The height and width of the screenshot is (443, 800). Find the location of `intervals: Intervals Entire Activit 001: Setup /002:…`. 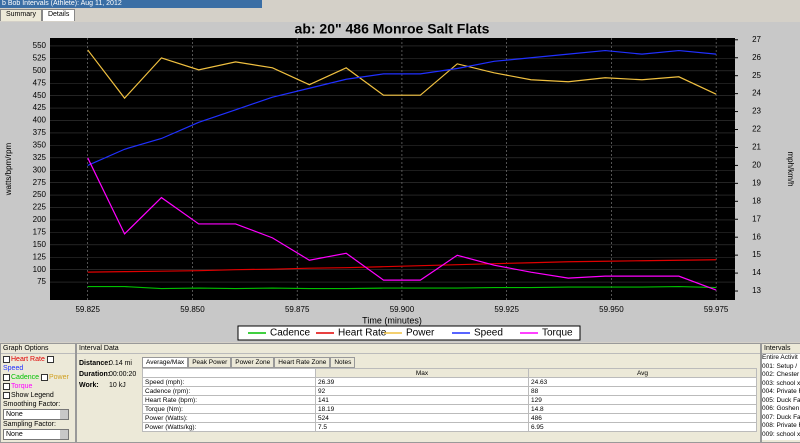

intervals: Intervals Entire Activit 001: Setup /002:… is located at coordinates (780, 393).